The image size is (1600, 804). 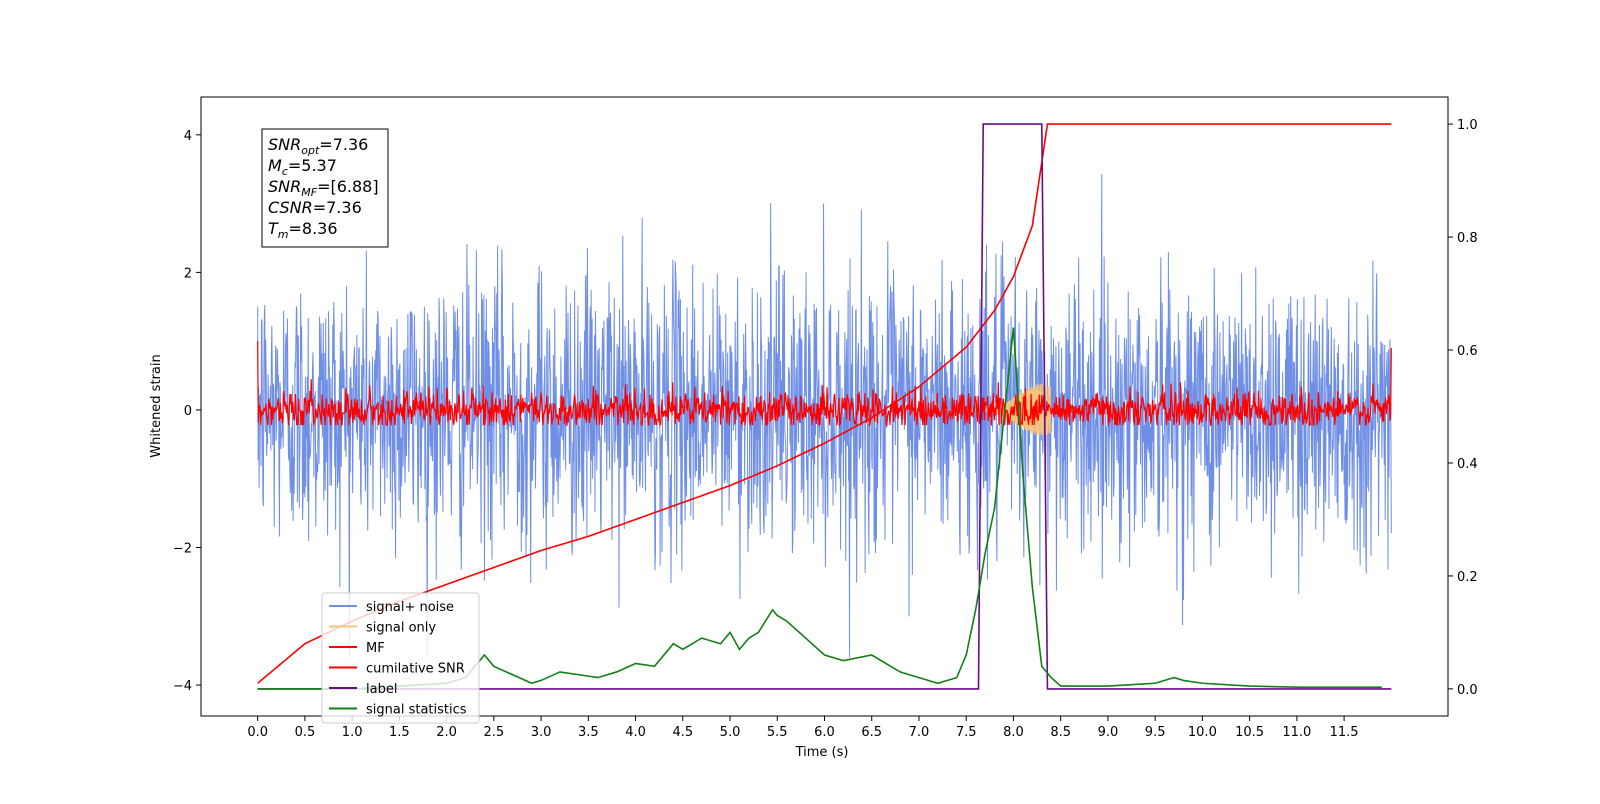 What do you see at coordinates (822, 752) in the screenshot?
I see `x-axis-label: Time (s)` at bounding box center [822, 752].